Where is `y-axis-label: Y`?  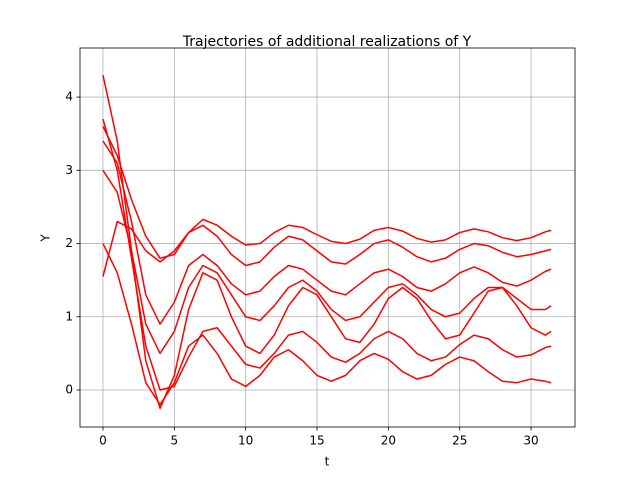
y-axis-label: Y is located at coordinates (46, 238).